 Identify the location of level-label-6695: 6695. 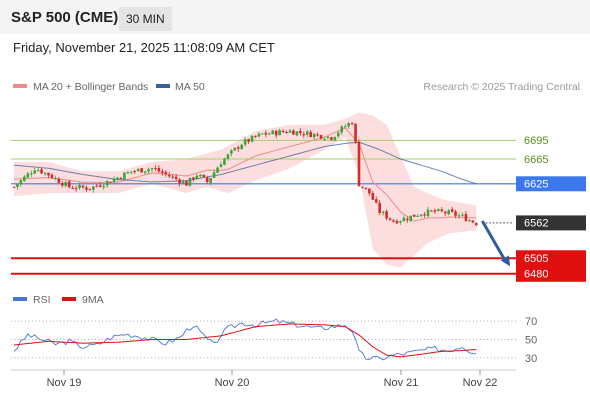
(536, 141).